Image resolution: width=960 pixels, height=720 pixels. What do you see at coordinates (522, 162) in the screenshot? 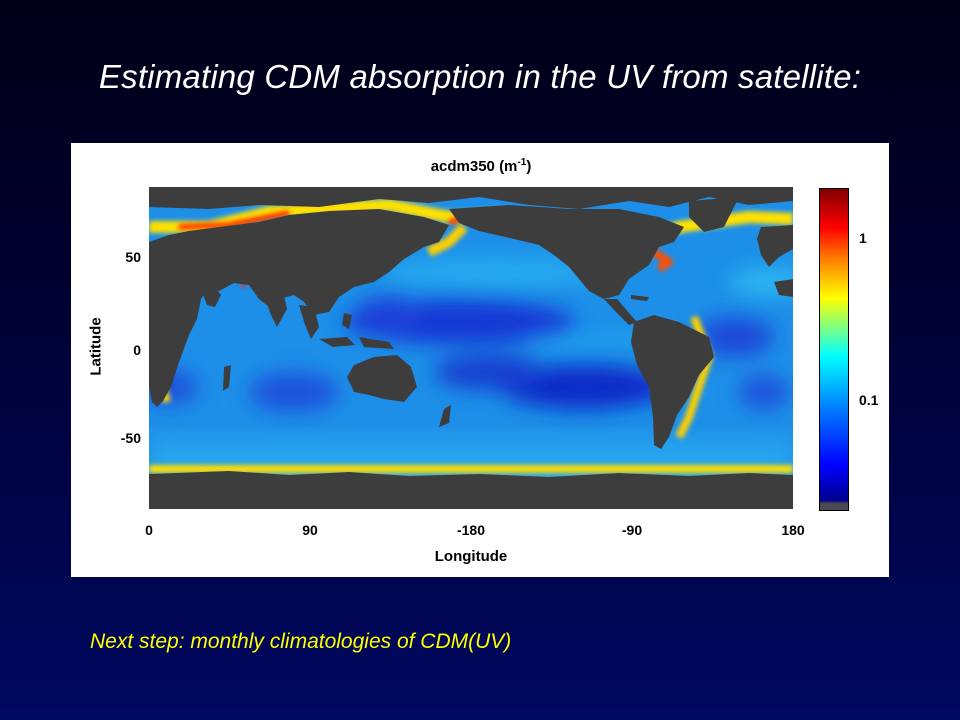
I see `map-title-exponent: -1` at bounding box center [522, 162].